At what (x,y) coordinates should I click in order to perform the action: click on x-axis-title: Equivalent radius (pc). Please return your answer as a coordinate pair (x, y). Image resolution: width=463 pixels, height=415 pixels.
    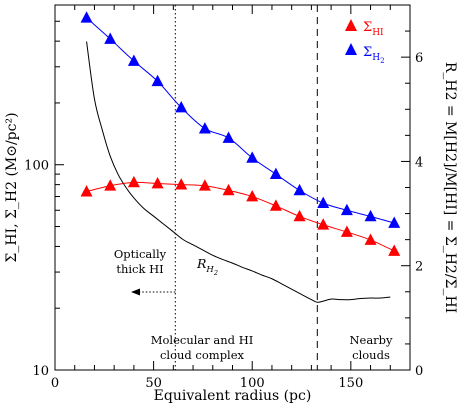
    Looking at the image, I should click on (233, 396).